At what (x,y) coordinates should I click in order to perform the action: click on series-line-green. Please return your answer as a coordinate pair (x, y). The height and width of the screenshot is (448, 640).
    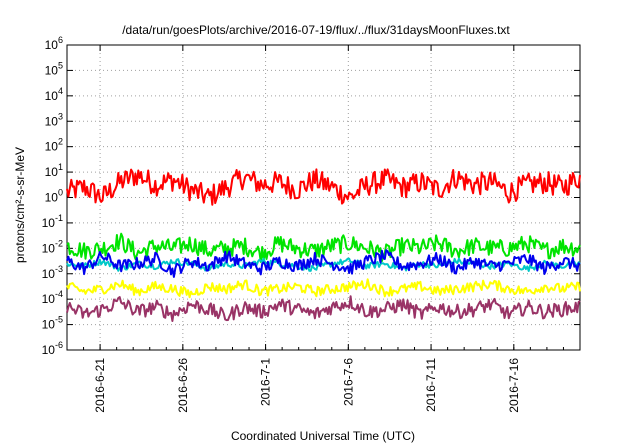
    Looking at the image, I should click on (323, 247).